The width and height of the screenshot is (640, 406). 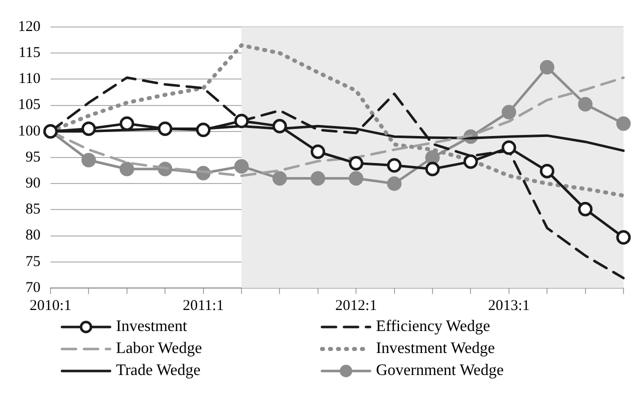 What do you see at coordinates (29, 105) in the screenshot?
I see `y-tick-label: 105` at bounding box center [29, 105].